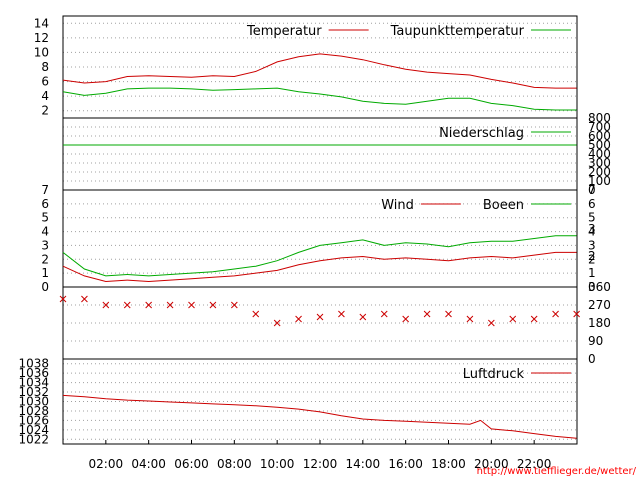 The height and width of the screenshot is (480, 640). Describe the element at coordinates (599, 118) in the screenshot. I see `y-tick-label: 800` at that location.